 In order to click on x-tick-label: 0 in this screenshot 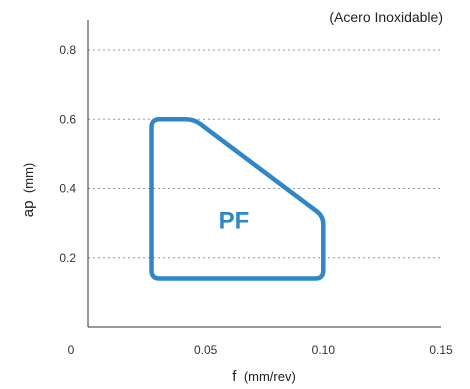, I will do `click(71, 350)`.